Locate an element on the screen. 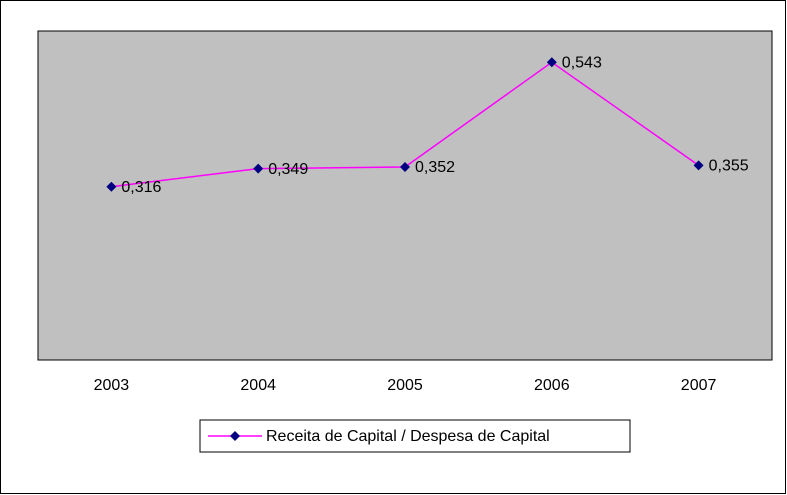 Image resolution: width=787 pixels, height=495 pixels. data-label: 0,316 is located at coordinates (141, 187).